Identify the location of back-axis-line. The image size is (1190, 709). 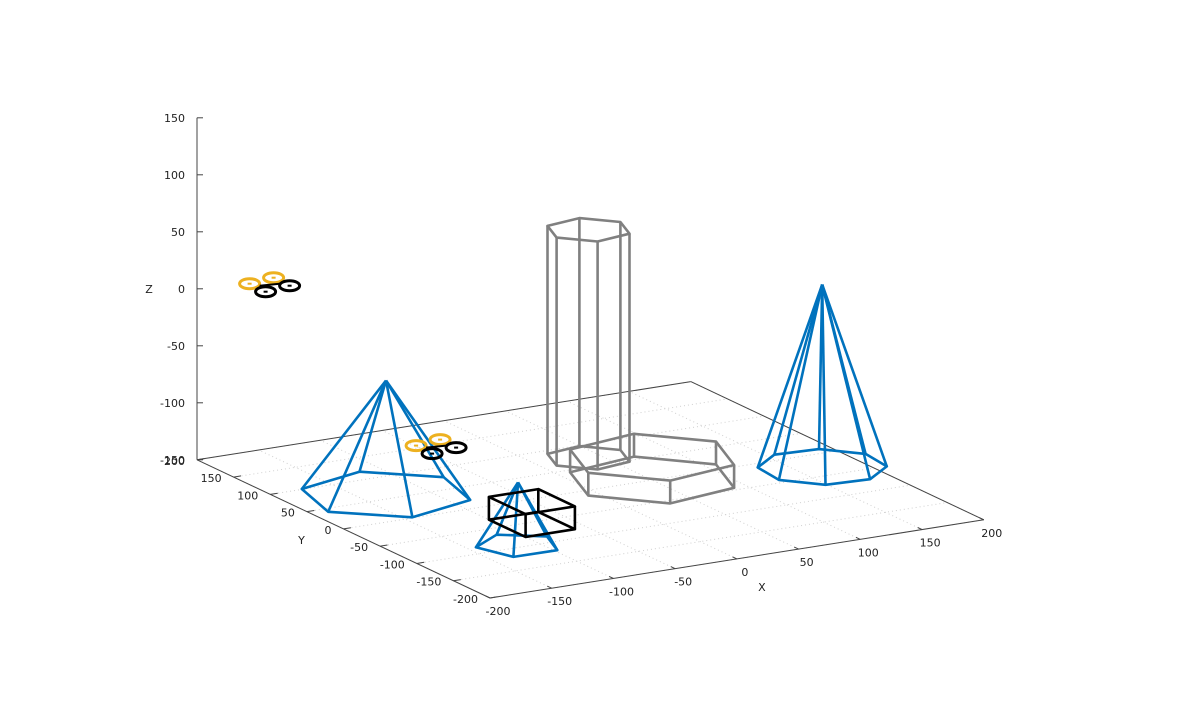
(443, 421).